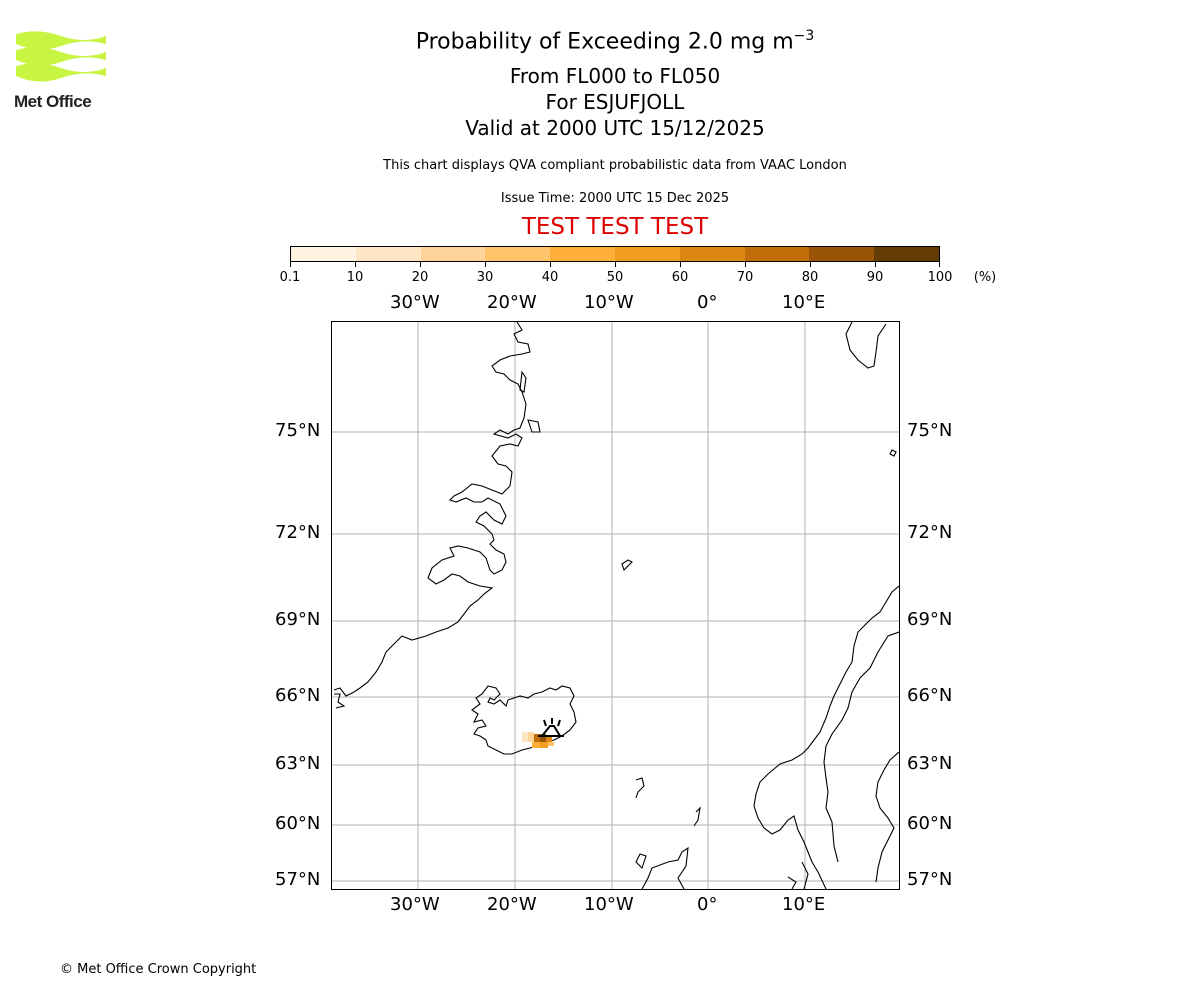 Image resolution: width=1200 pixels, height=1000 pixels. Describe the element at coordinates (930, 823) in the screenshot. I see `lat-label-right: 60°N` at that location.